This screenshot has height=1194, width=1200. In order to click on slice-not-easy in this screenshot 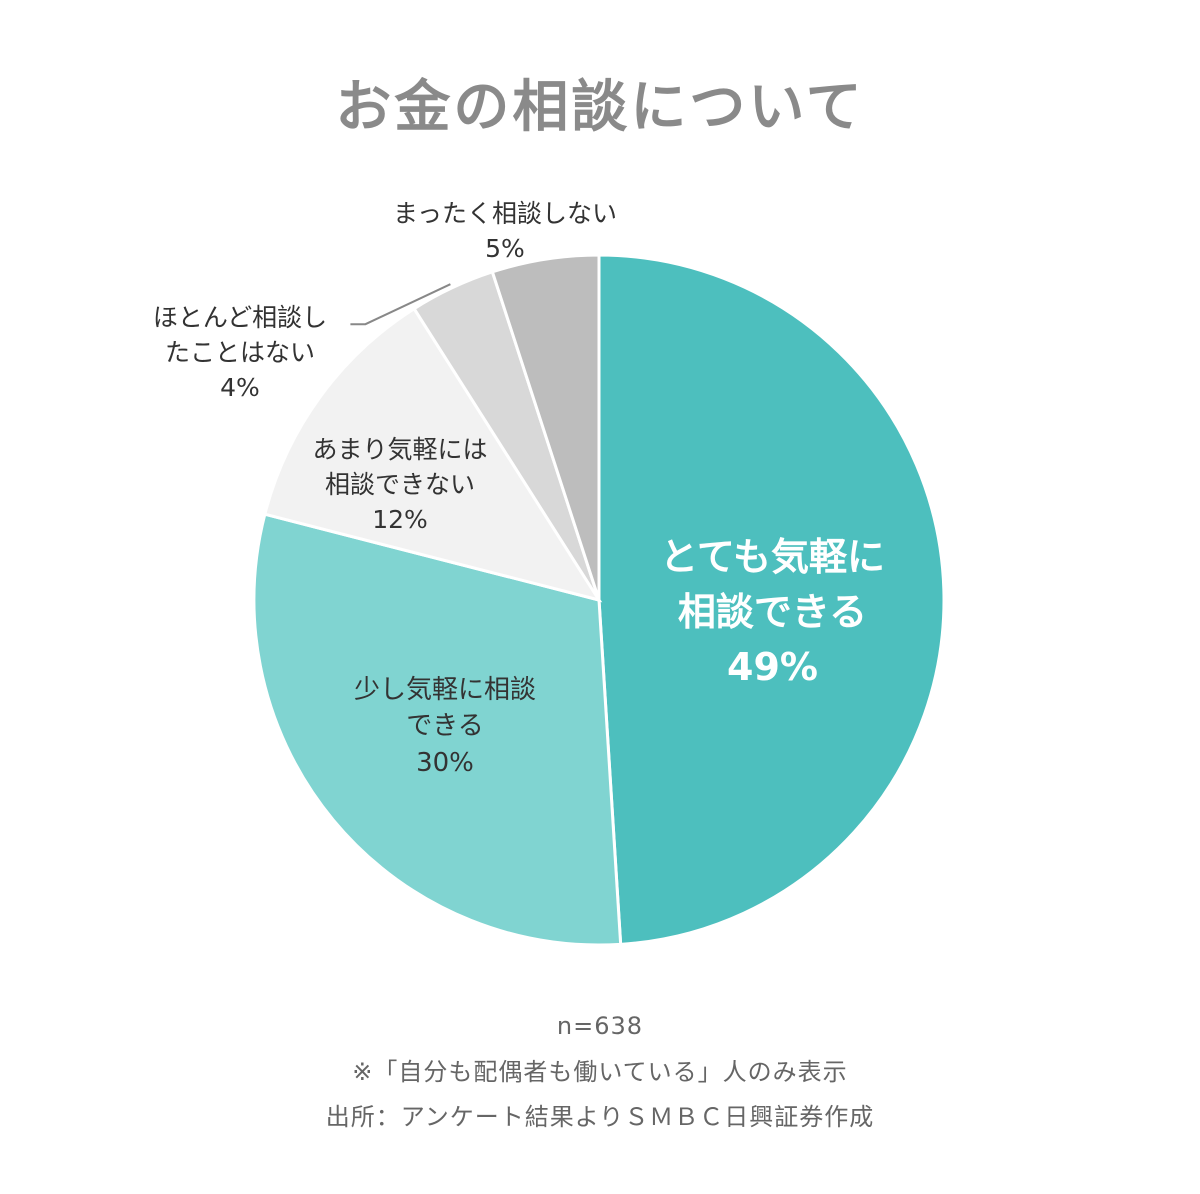, I will do `click(433, 454)`.